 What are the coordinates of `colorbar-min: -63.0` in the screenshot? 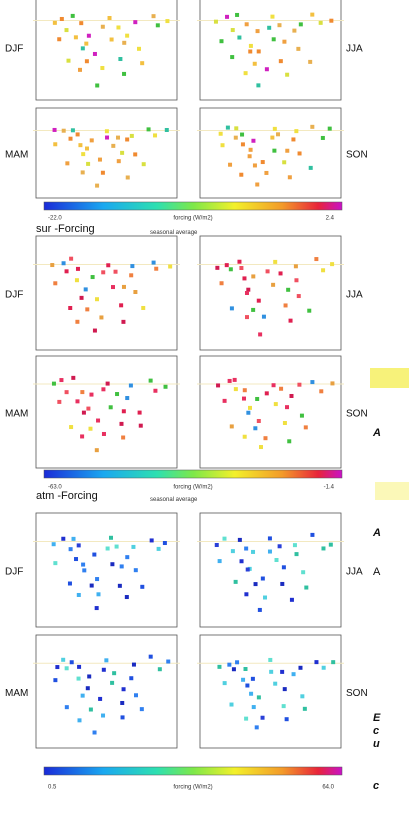 It's located at (55, 488).